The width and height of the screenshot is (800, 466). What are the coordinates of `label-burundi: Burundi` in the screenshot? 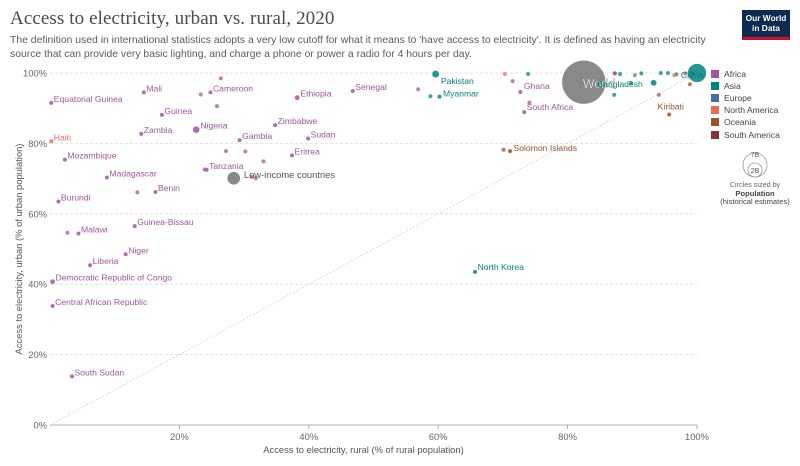 It's located at (76, 197).